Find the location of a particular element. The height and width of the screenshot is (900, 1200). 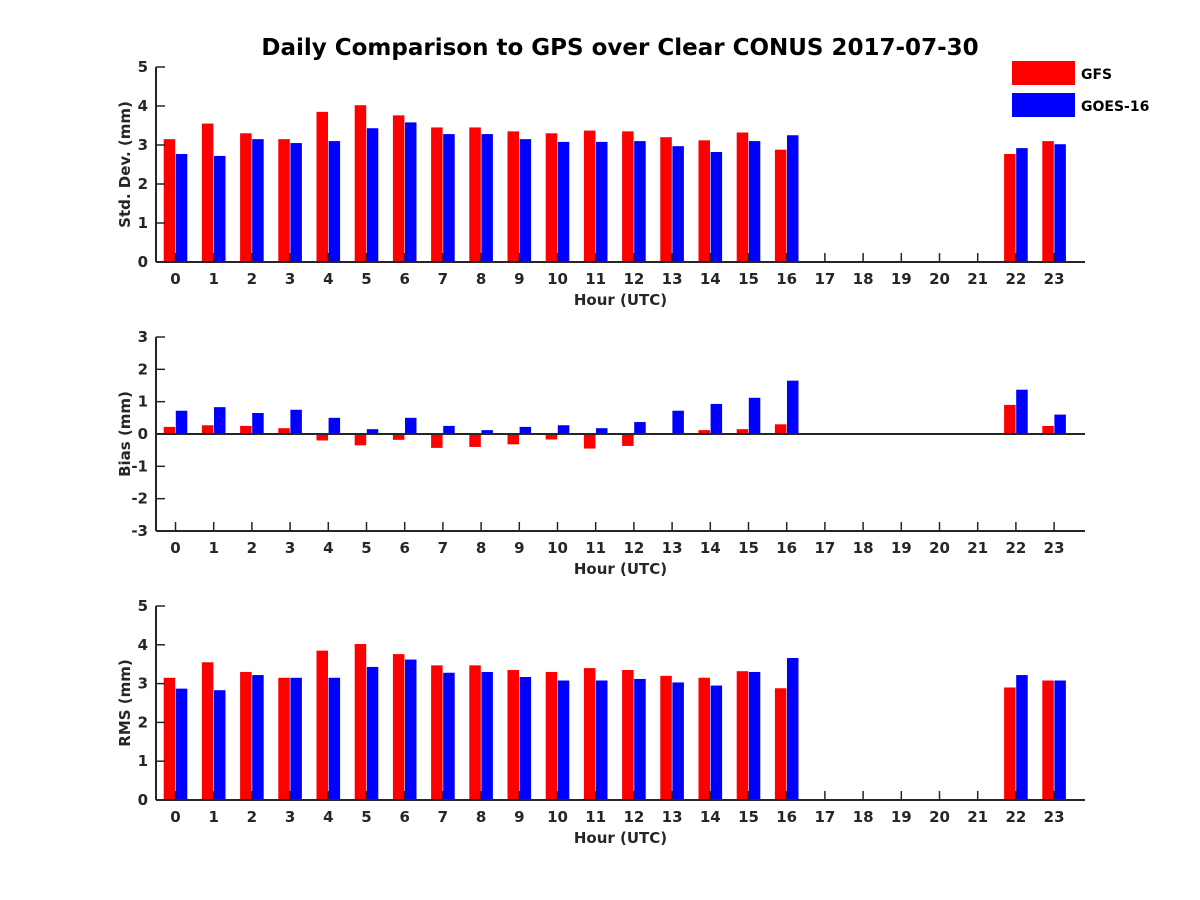

bar-bias-gfs-h4 is located at coordinates (322, 437).